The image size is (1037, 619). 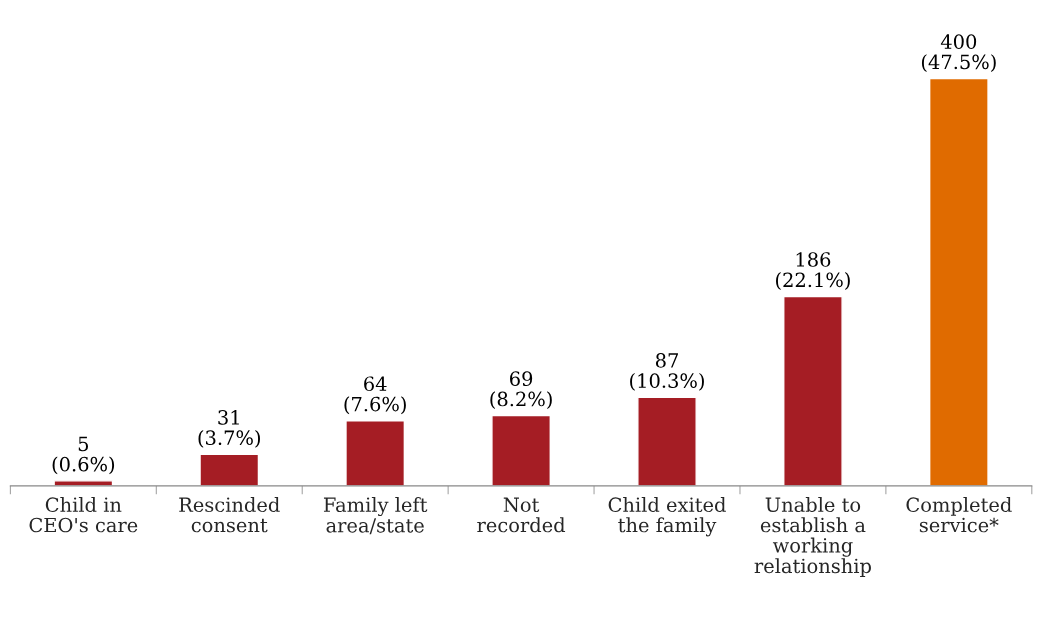 I want to click on data-label: 64 (7.6%), so click(x=375, y=395).